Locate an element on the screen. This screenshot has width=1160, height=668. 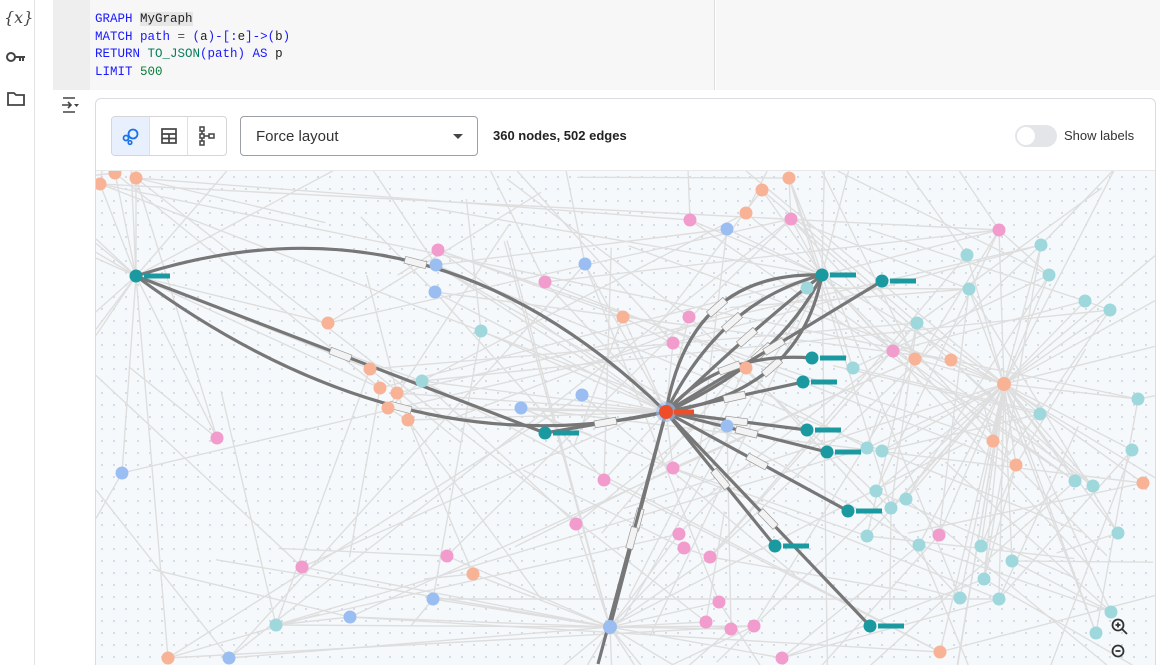
key-icon is located at coordinates (16, 59).